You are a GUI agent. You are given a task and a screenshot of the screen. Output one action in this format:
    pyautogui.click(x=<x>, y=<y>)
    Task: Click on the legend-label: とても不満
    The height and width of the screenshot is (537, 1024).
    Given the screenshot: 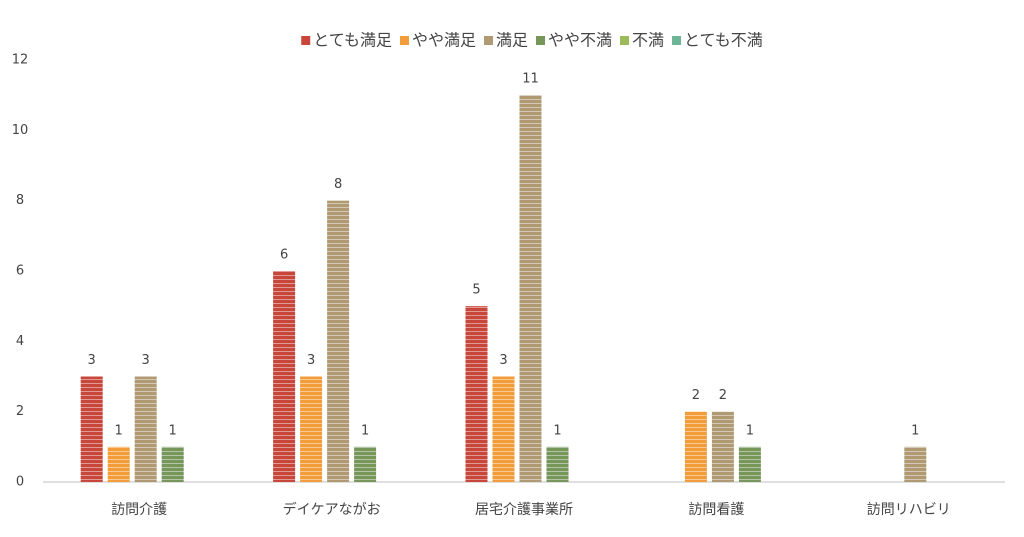 What is the action you would take?
    pyautogui.click(x=723, y=40)
    